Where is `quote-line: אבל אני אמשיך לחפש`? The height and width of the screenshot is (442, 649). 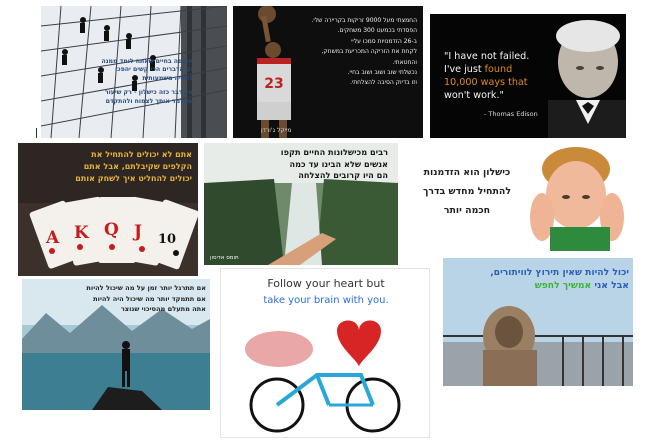
quote-line: אבל אני אמשיך לחפש is located at coordinates (538, 285).